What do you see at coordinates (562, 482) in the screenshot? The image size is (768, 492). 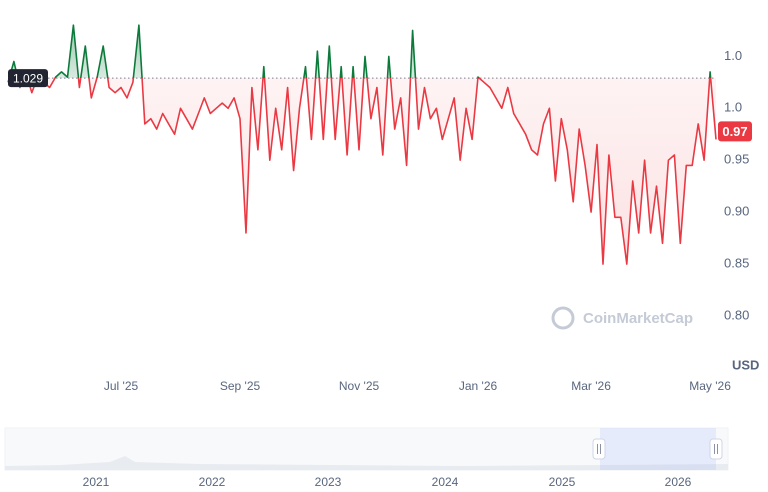 I see `navigator-year-label: 2025` at bounding box center [562, 482].